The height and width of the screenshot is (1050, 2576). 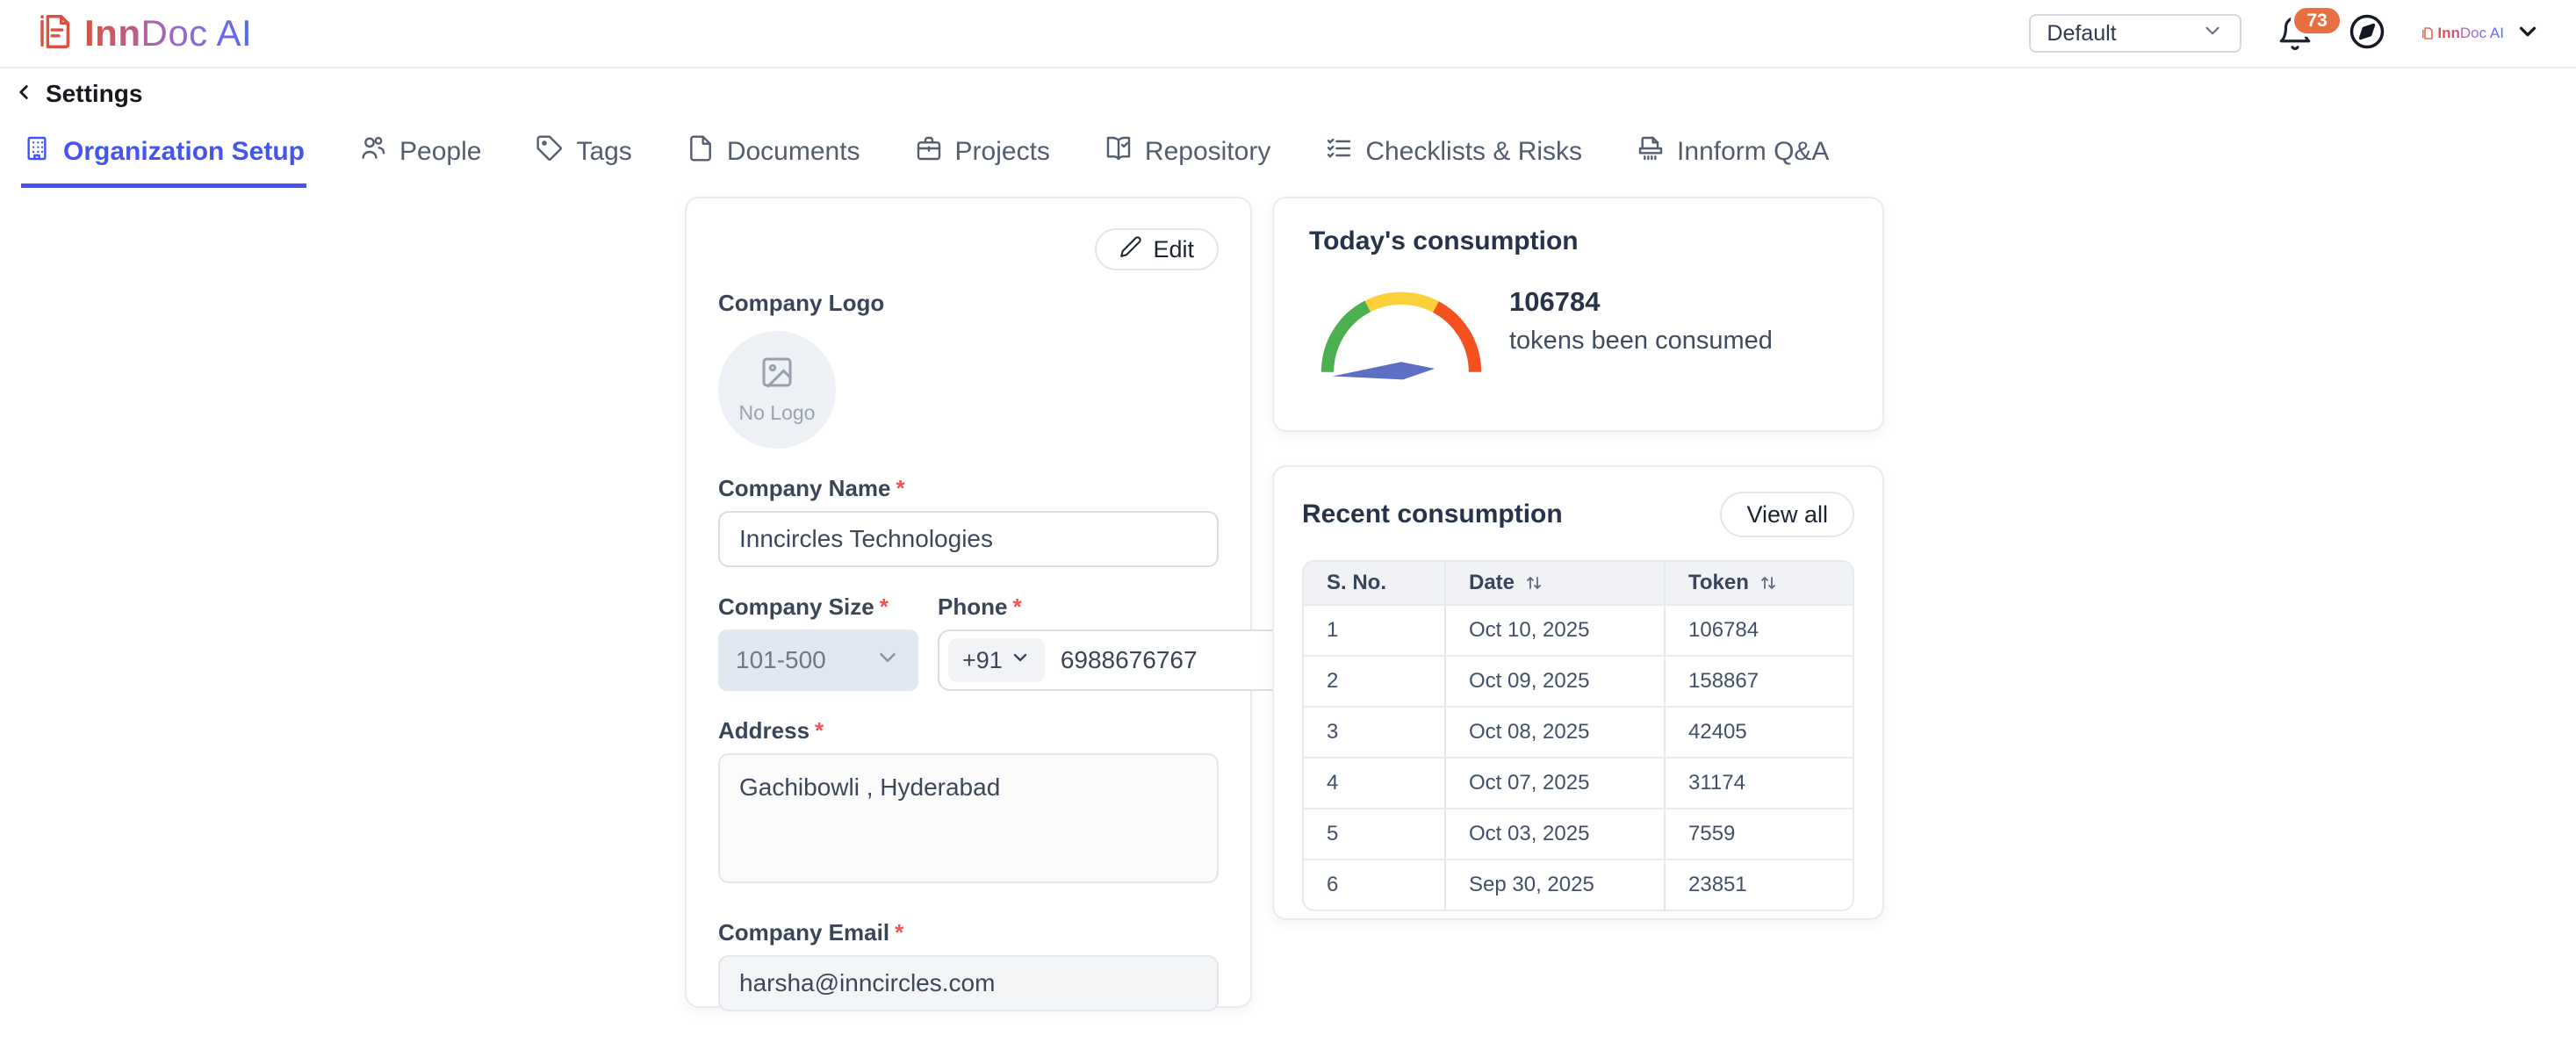 I want to click on people-icon, so click(x=373, y=151).